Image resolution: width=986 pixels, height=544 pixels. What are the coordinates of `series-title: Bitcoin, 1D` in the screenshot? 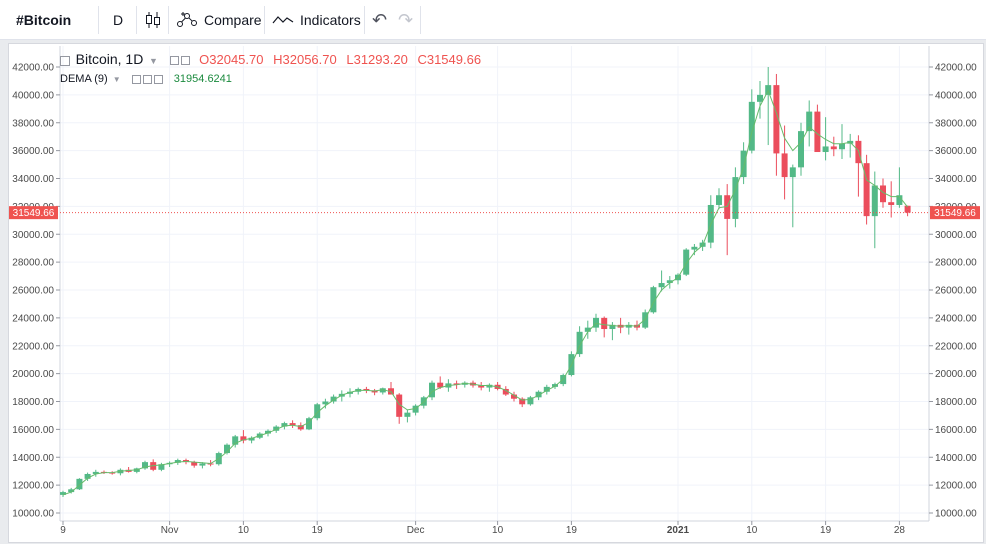 It's located at (109, 59).